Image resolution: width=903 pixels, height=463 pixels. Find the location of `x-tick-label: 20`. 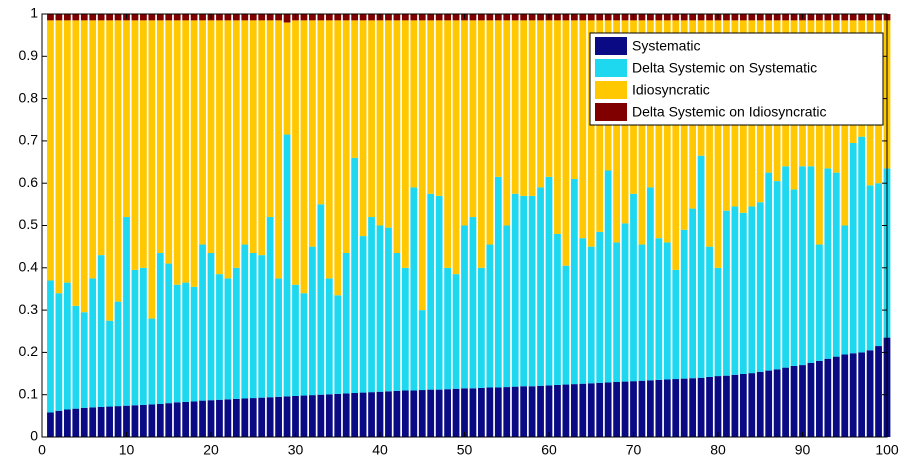

x-tick-label: 20 is located at coordinates (211, 450).